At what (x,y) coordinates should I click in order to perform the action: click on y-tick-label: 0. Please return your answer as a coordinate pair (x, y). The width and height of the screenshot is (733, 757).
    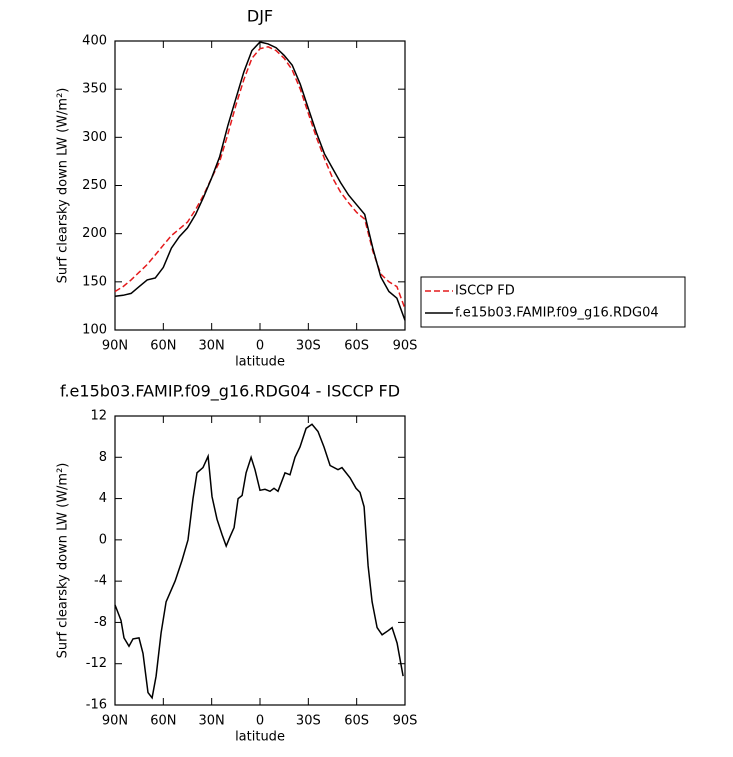
    Looking at the image, I should click on (103, 539).